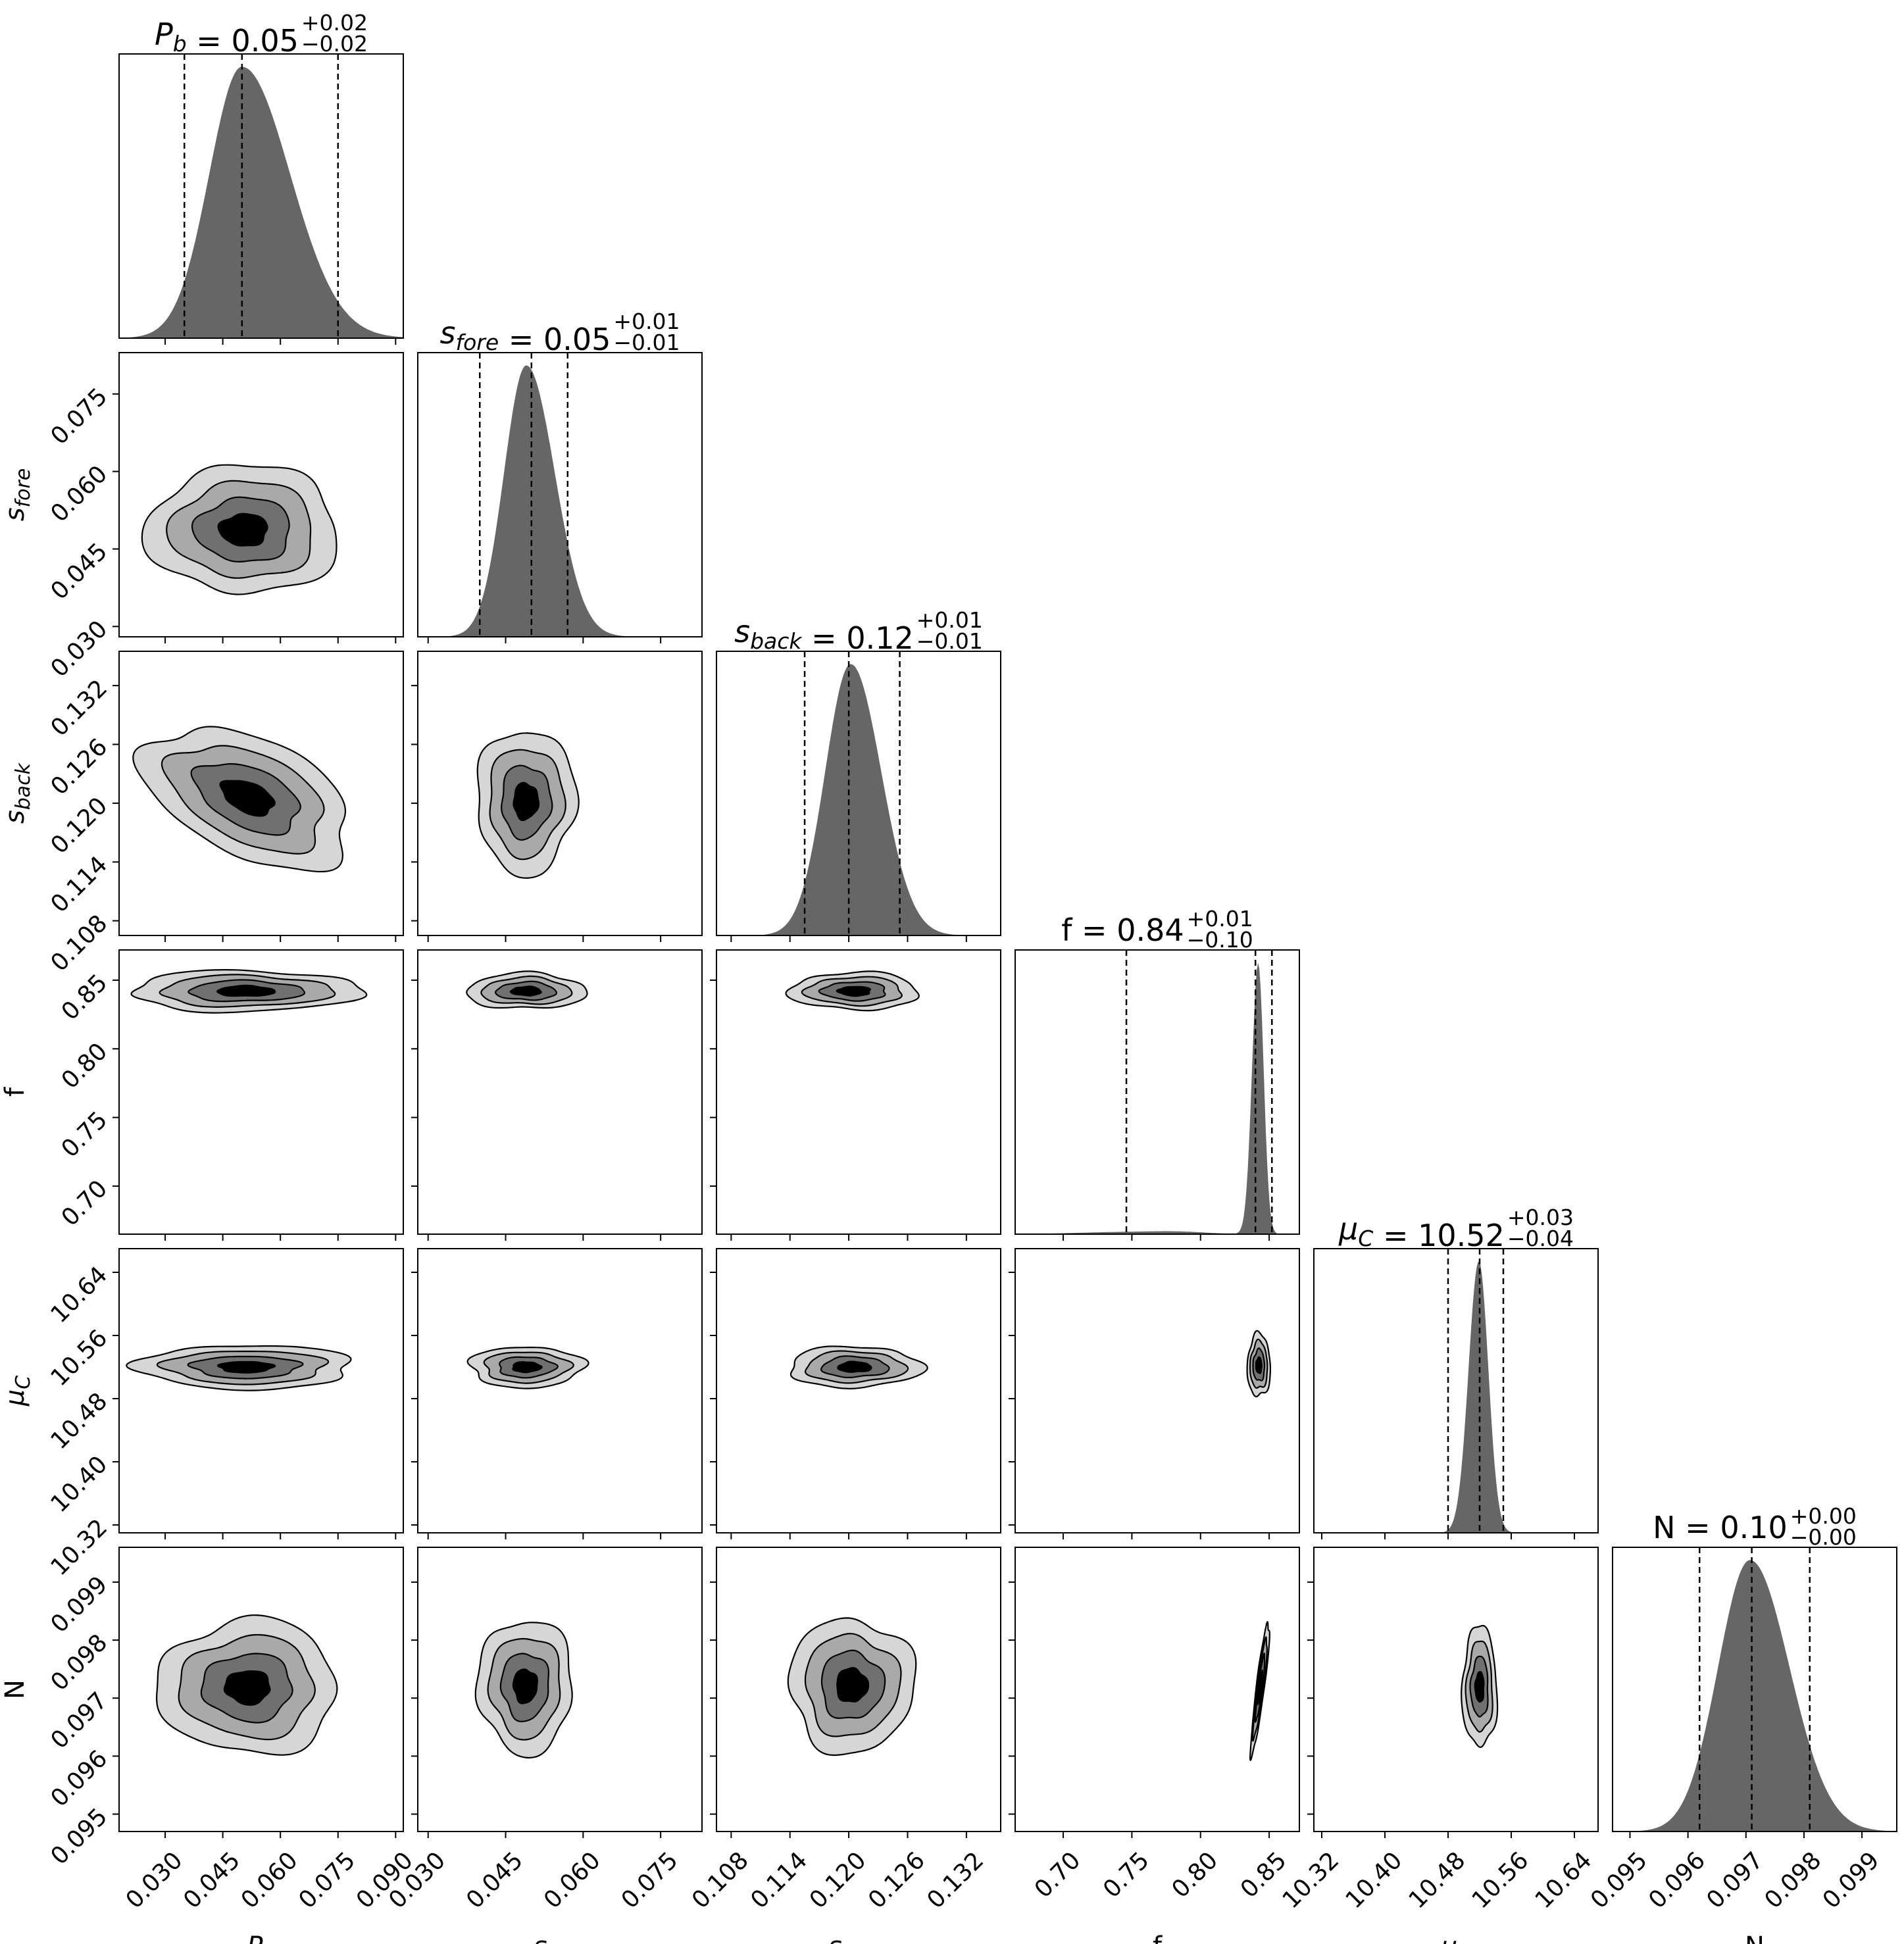 The image size is (1904, 1944). Describe the element at coordinates (949, 641) in the screenshot. I see `title-minus: −0.01` at that location.